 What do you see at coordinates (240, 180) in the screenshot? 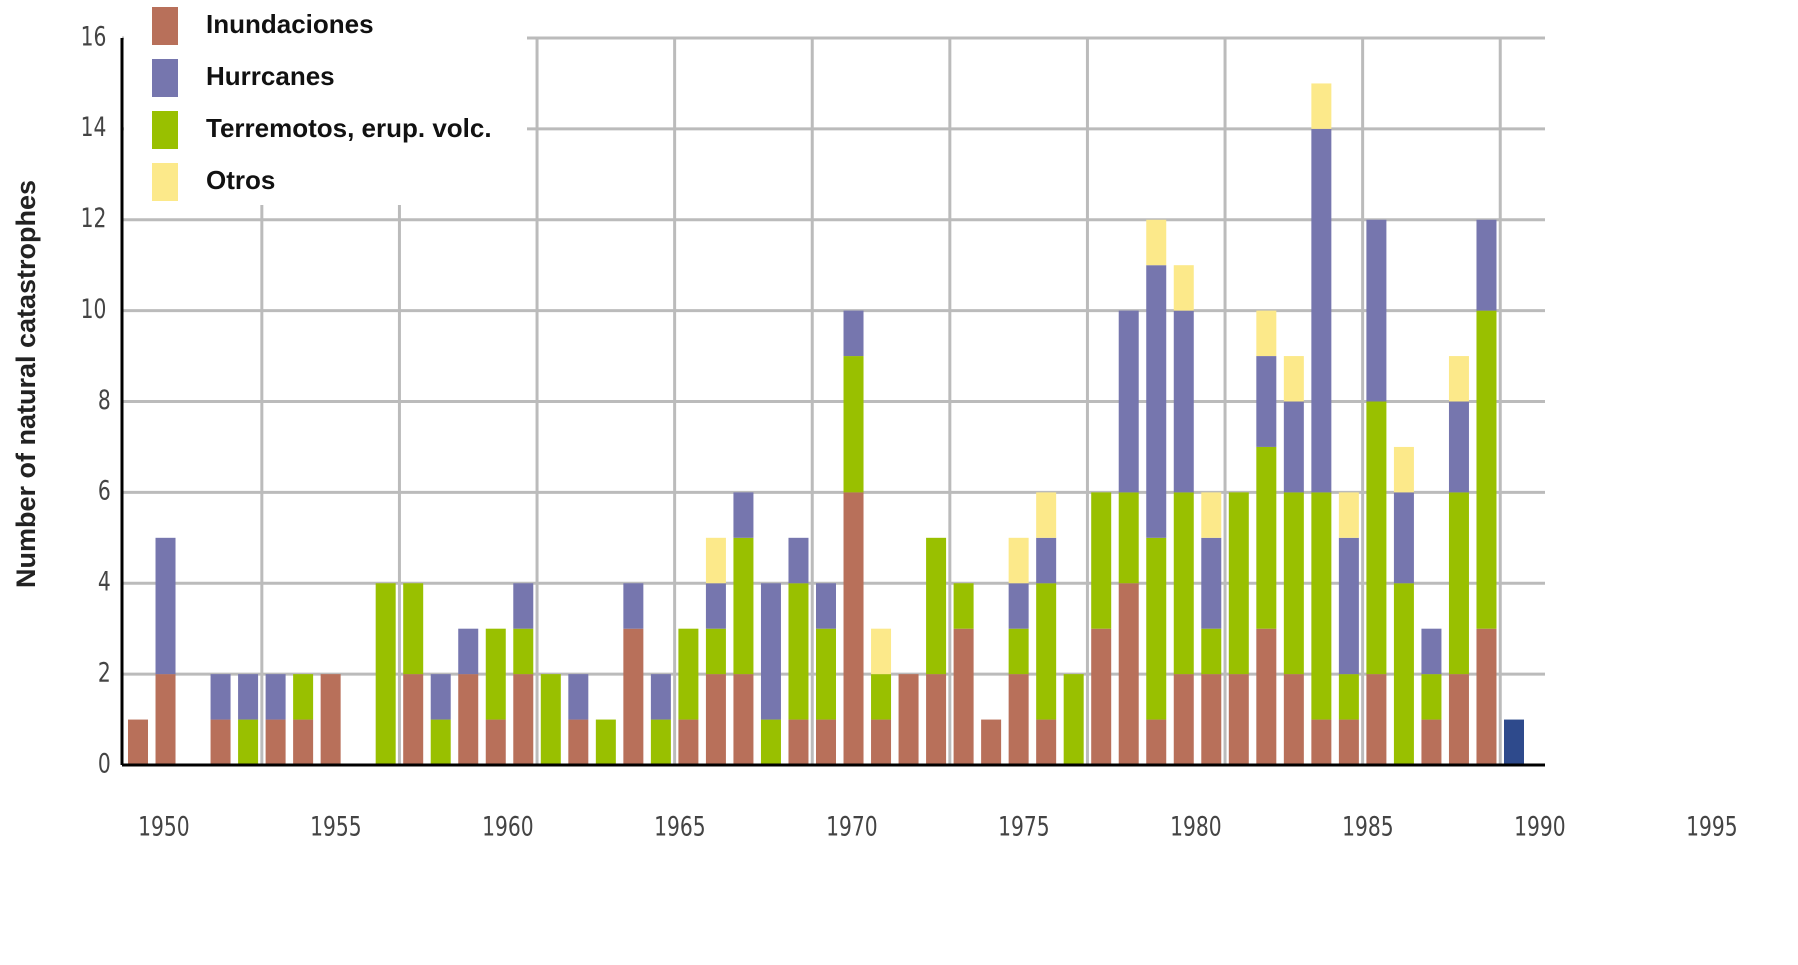
I see `legend-label: Otros` at bounding box center [240, 180].